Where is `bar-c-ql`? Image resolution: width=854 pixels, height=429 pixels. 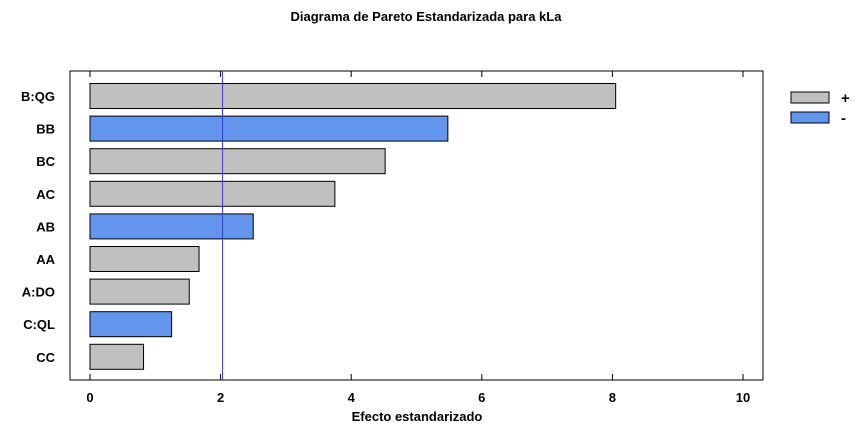 bar-c-ql is located at coordinates (131, 324).